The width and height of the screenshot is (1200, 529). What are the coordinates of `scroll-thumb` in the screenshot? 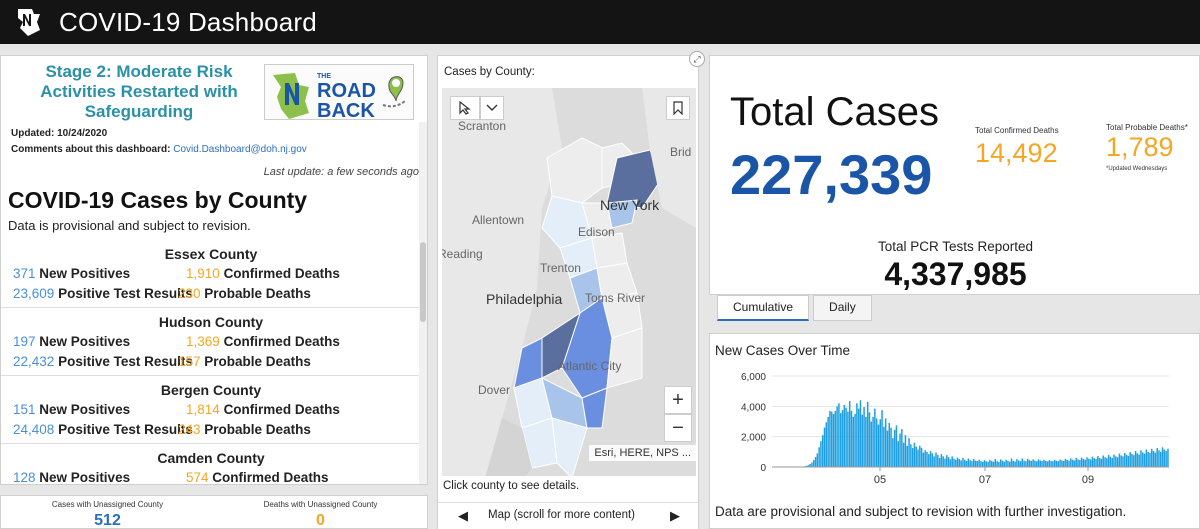 It's located at (423, 282).